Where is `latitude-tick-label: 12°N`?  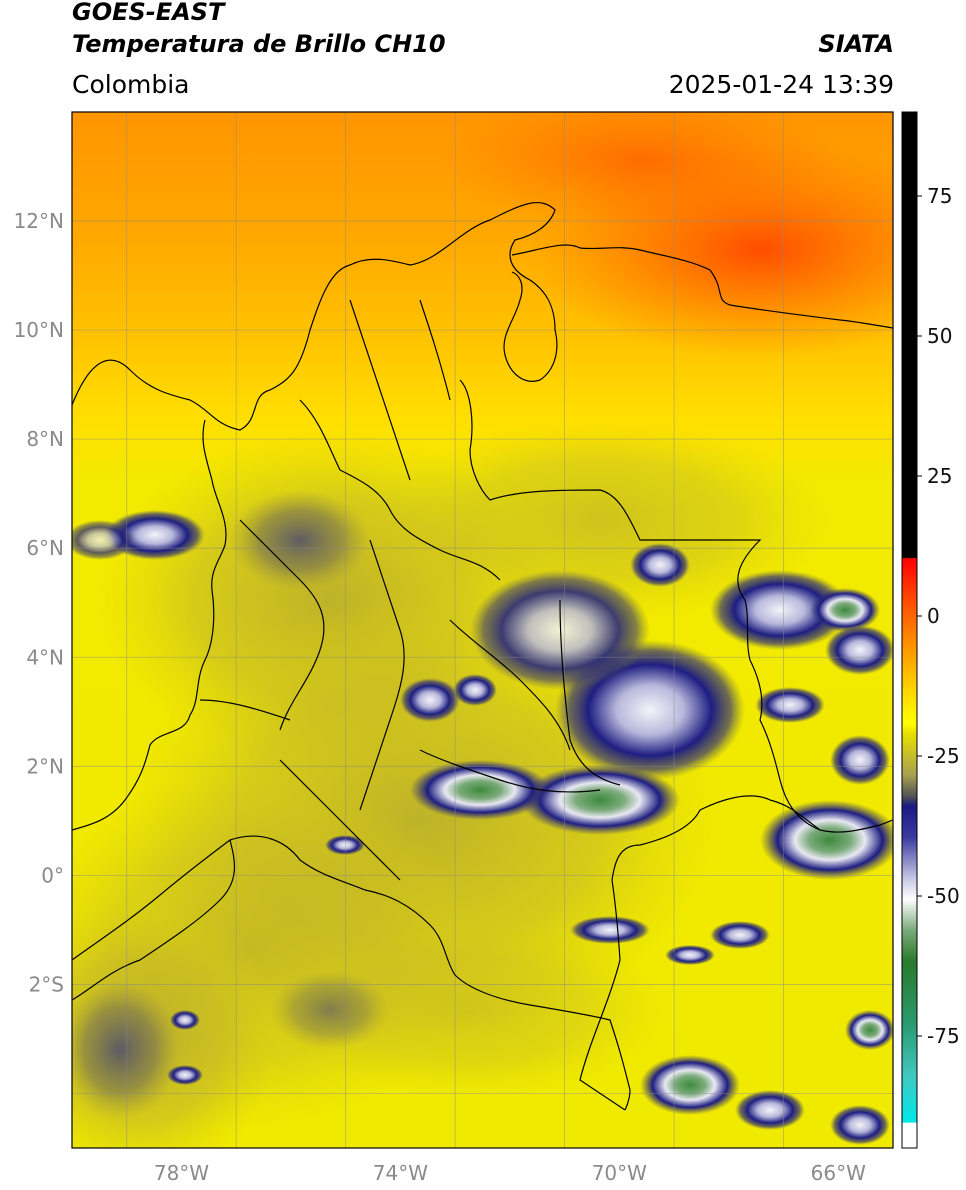
latitude-tick-label: 12°N is located at coordinates (39, 221).